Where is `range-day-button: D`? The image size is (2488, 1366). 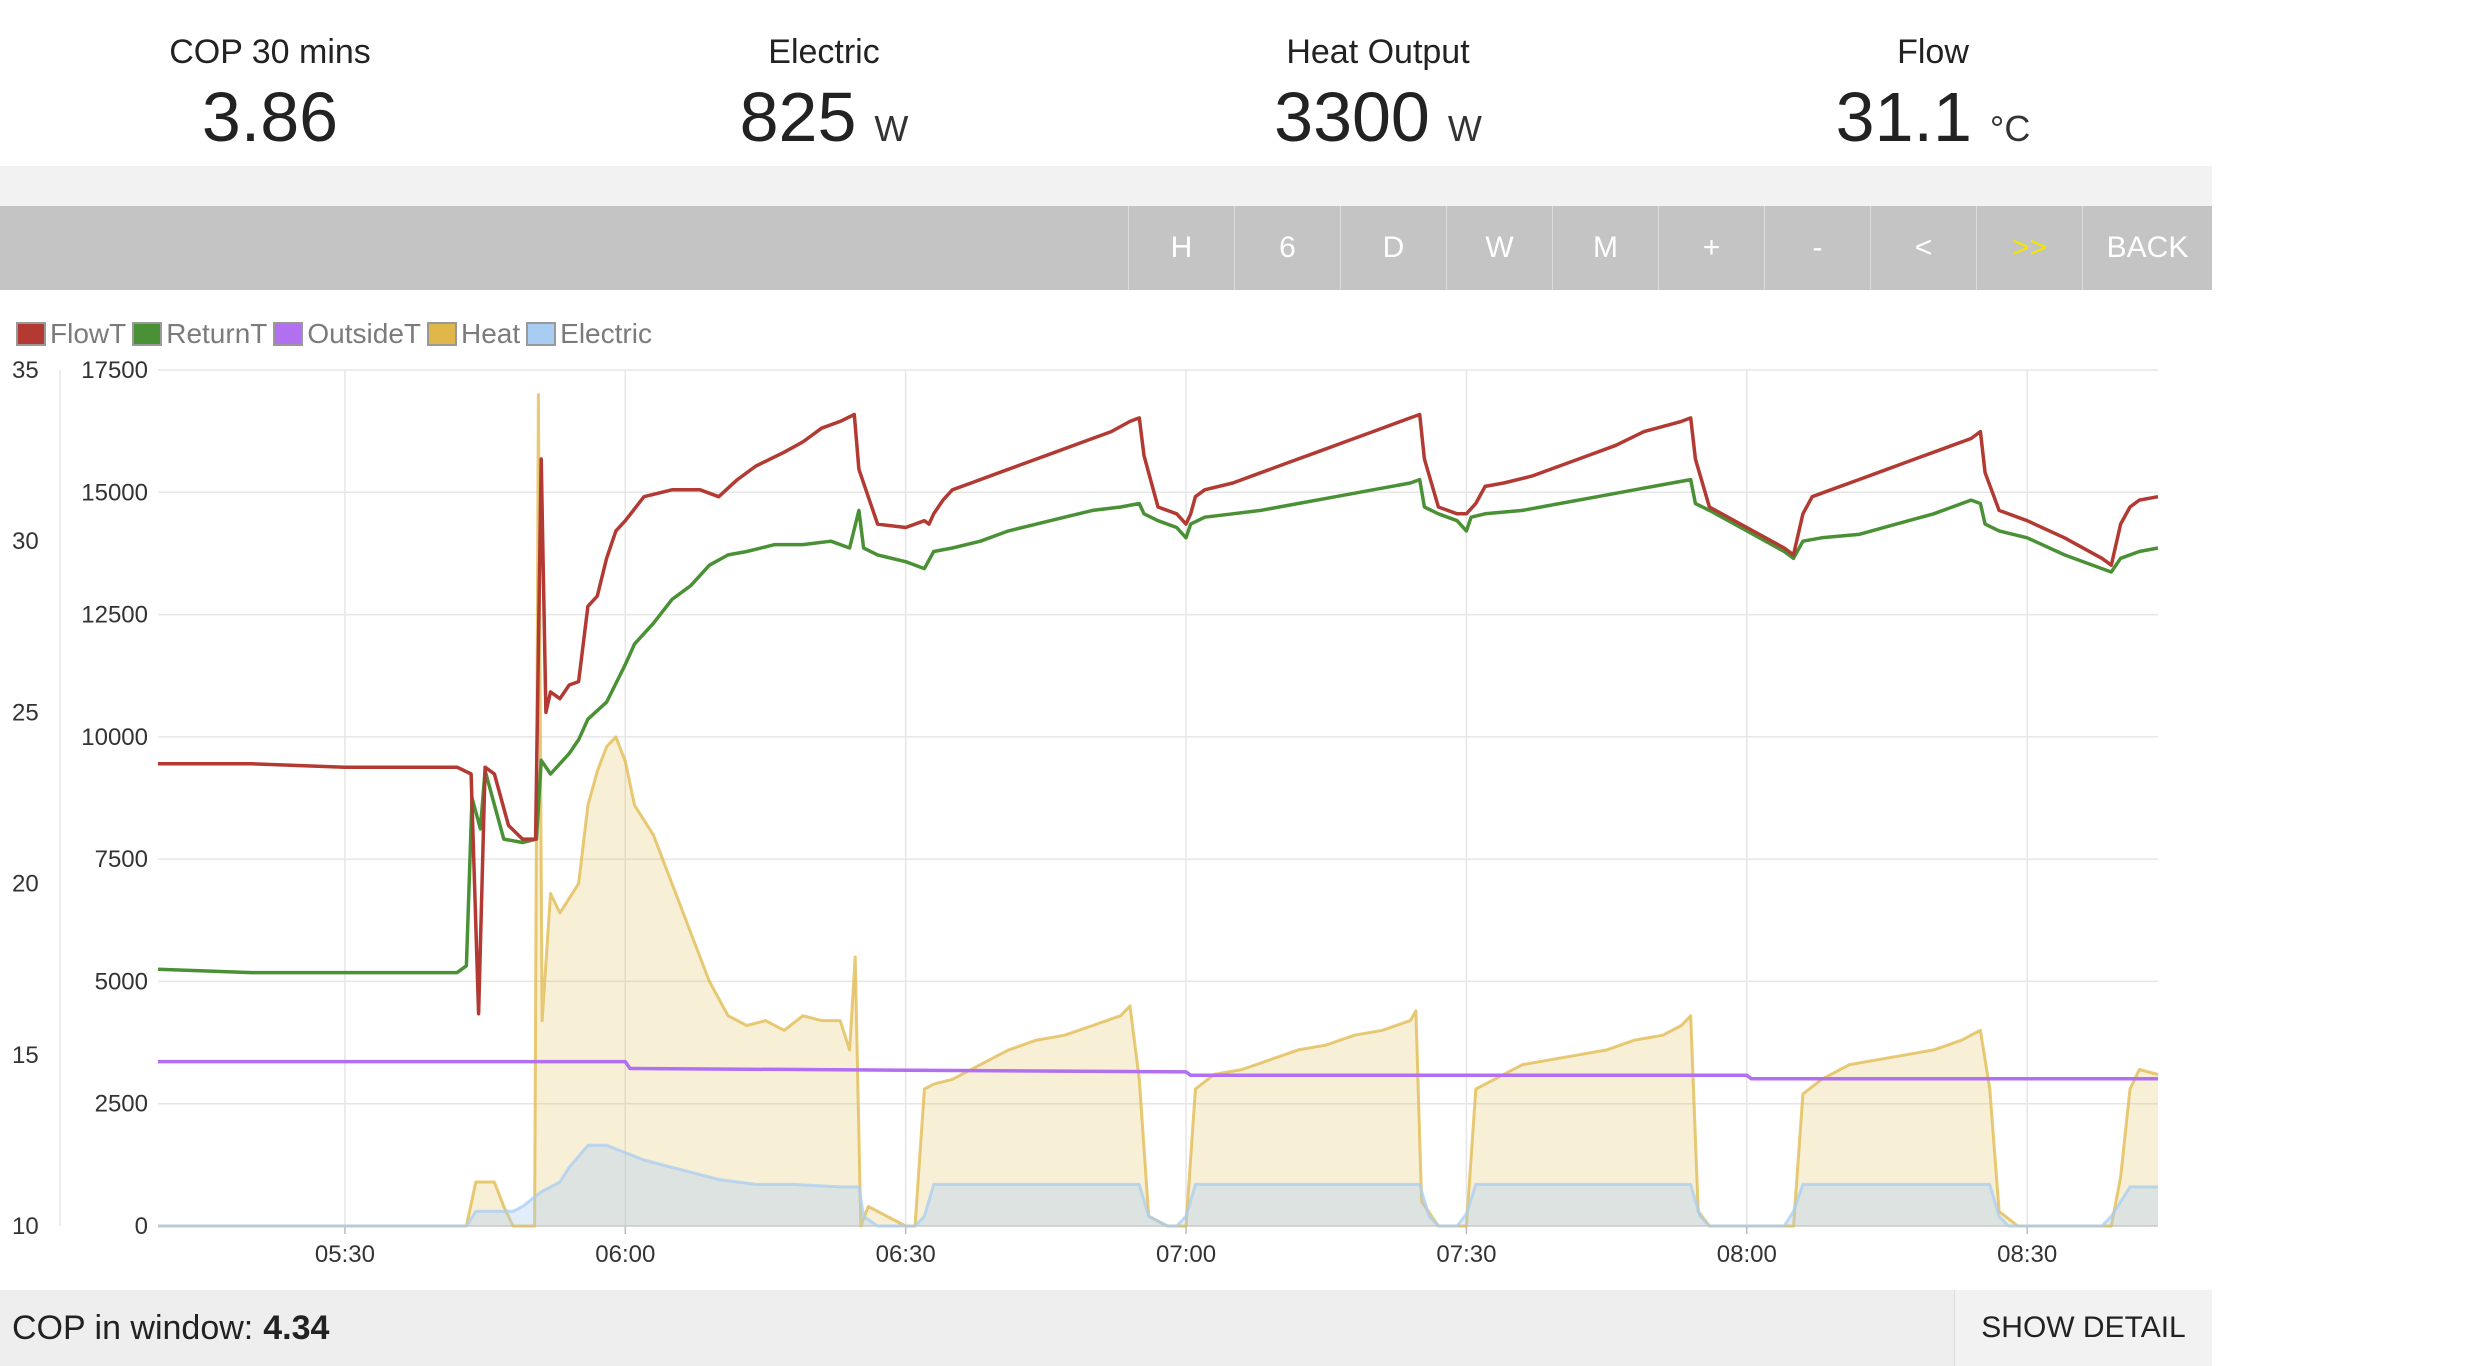
range-day-button: D is located at coordinates (1393, 248).